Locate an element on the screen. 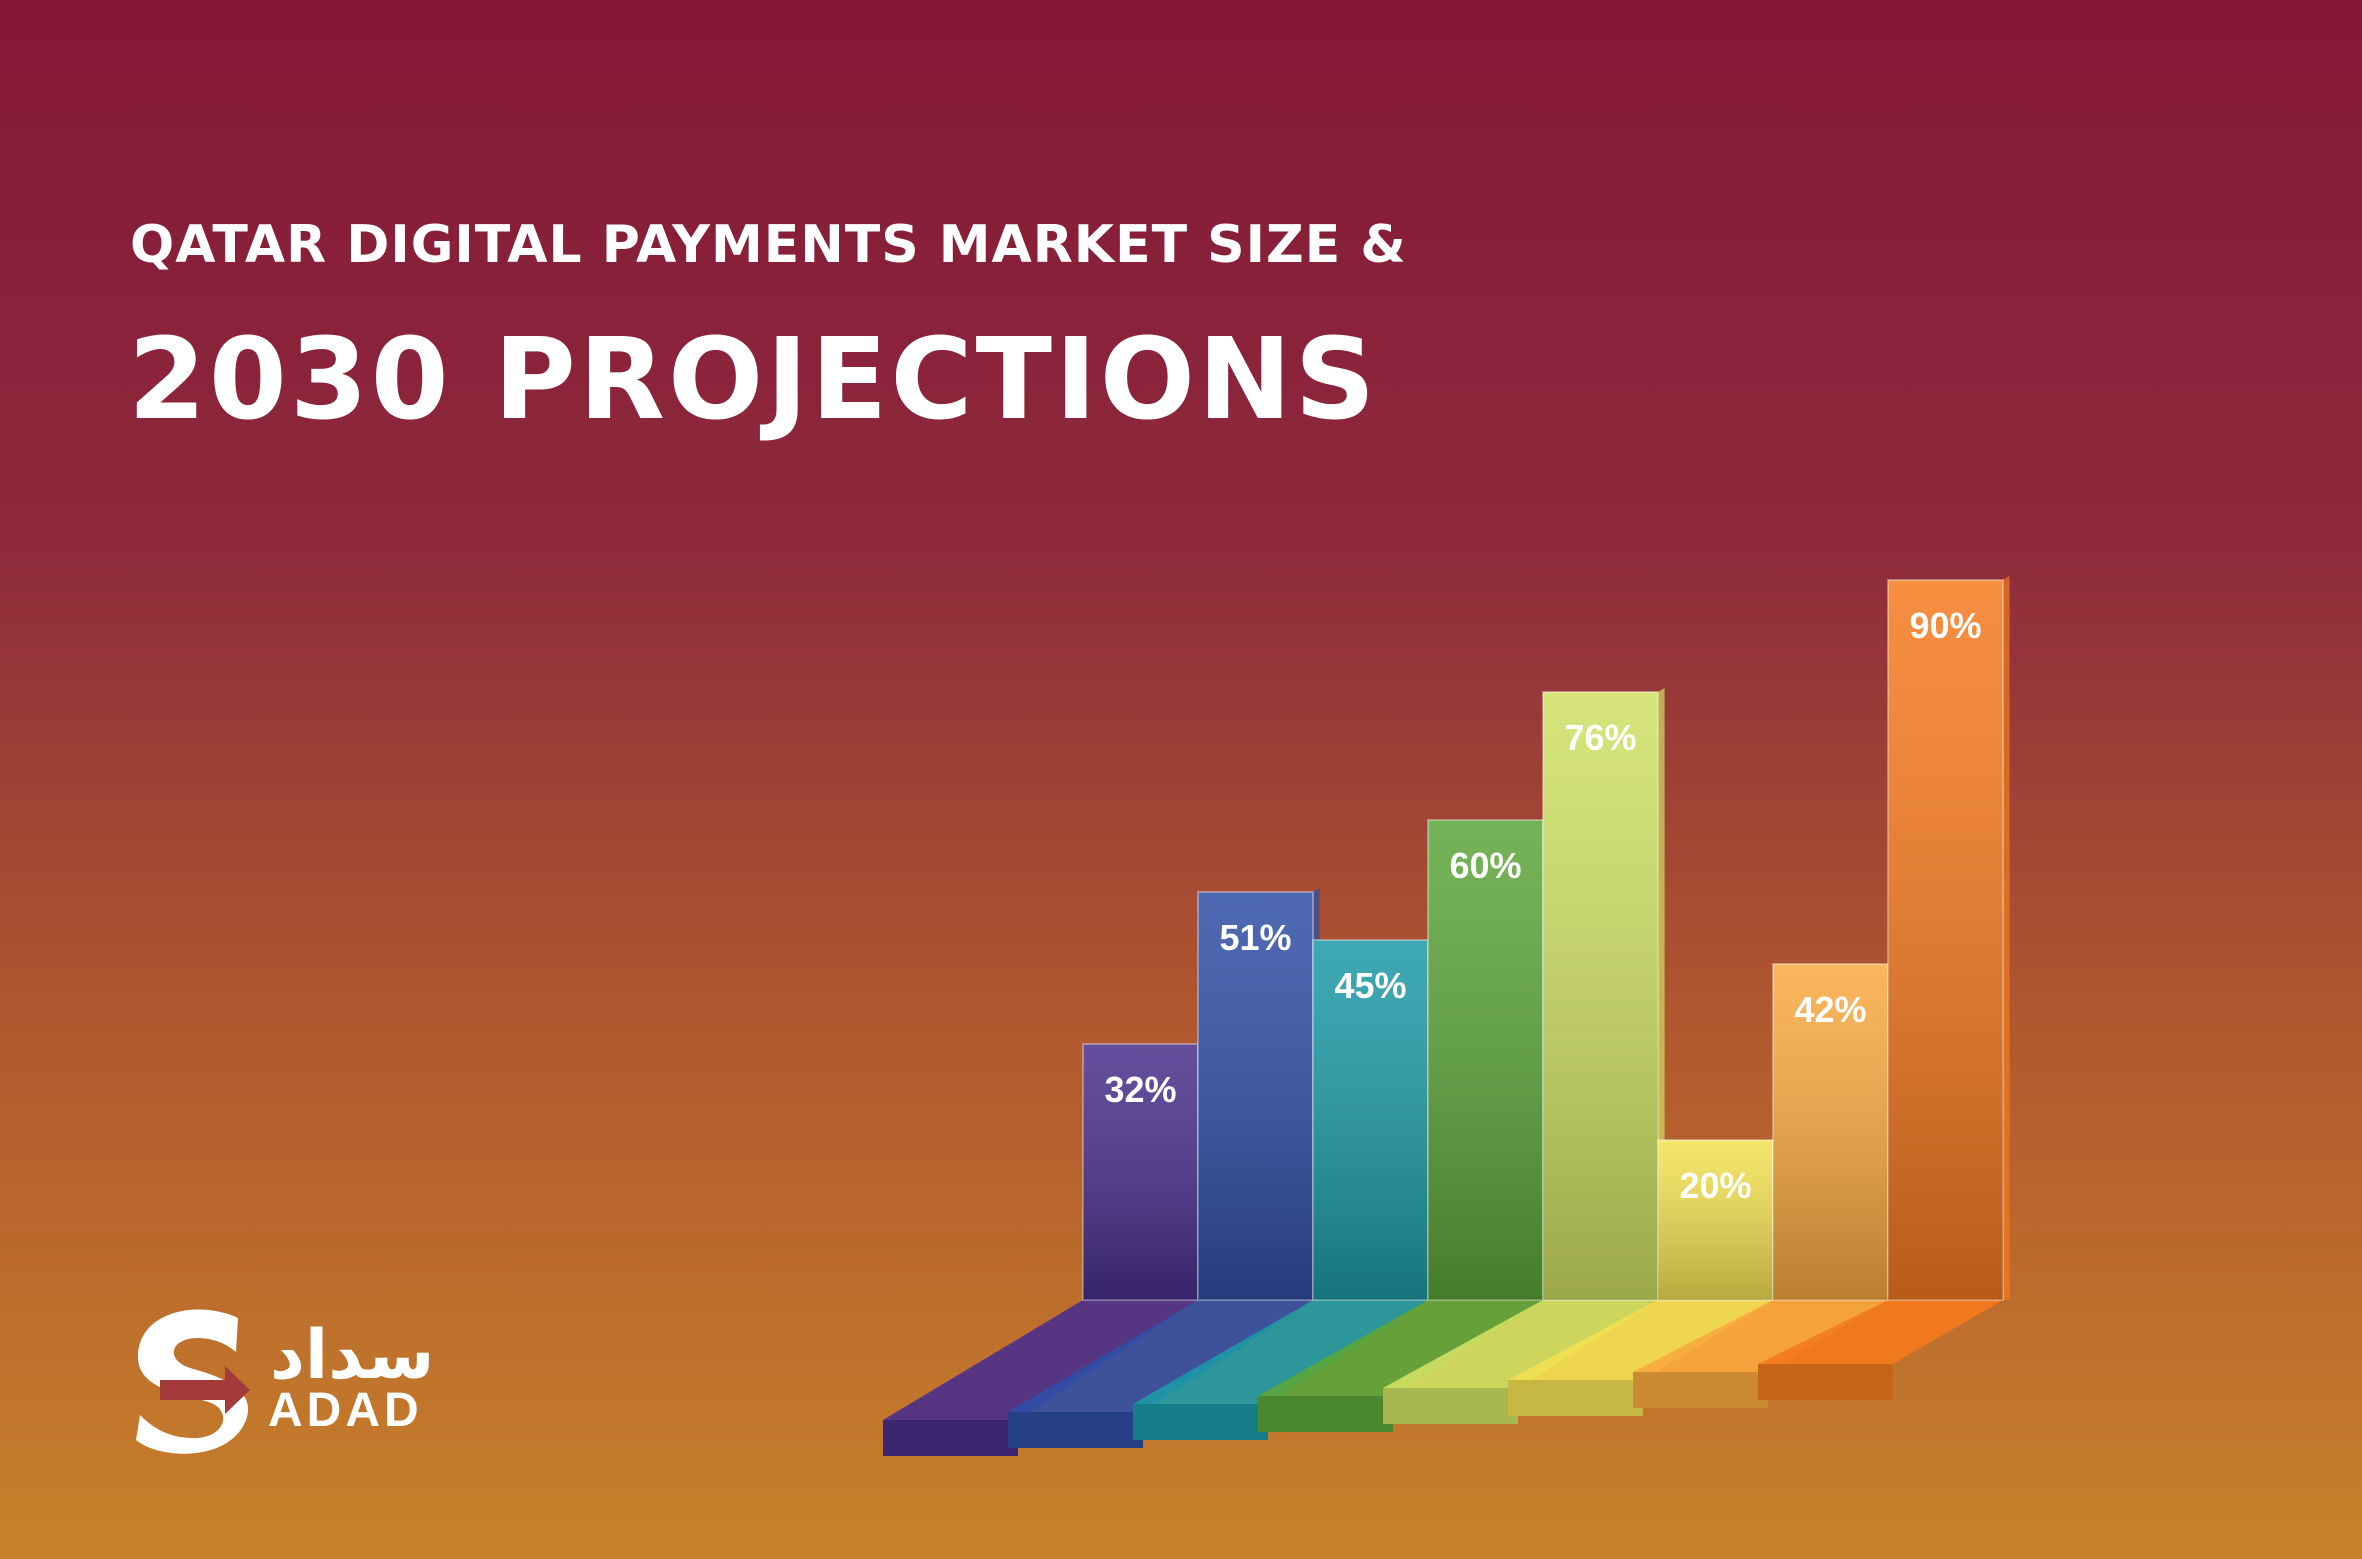 The width and height of the screenshot is (2362, 1559). value-label: 20% is located at coordinates (1715, 1185).